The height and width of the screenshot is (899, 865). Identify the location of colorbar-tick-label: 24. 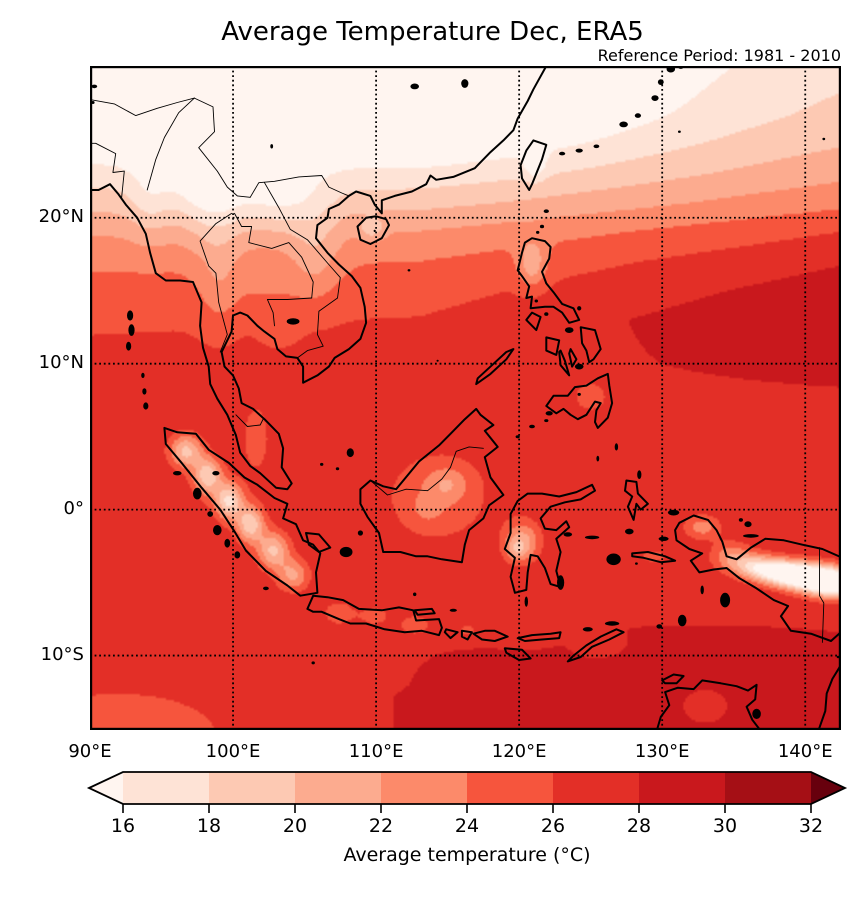
(467, 826).